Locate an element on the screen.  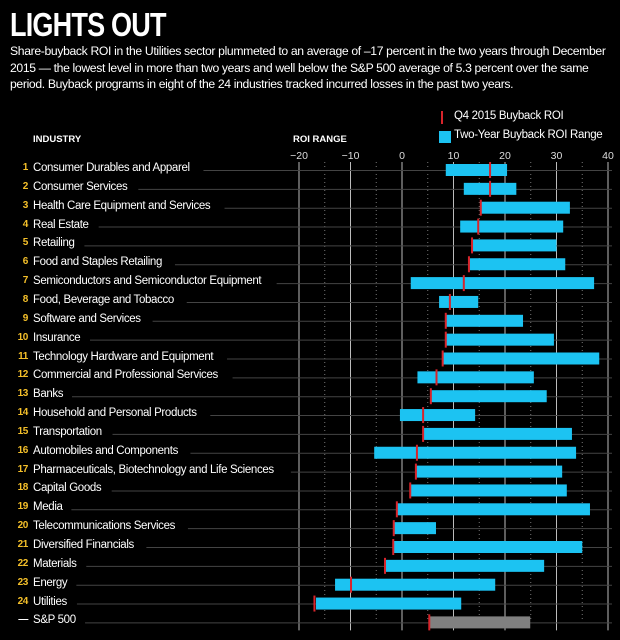
rank-number: 16 is located at coordinates (23, 450).